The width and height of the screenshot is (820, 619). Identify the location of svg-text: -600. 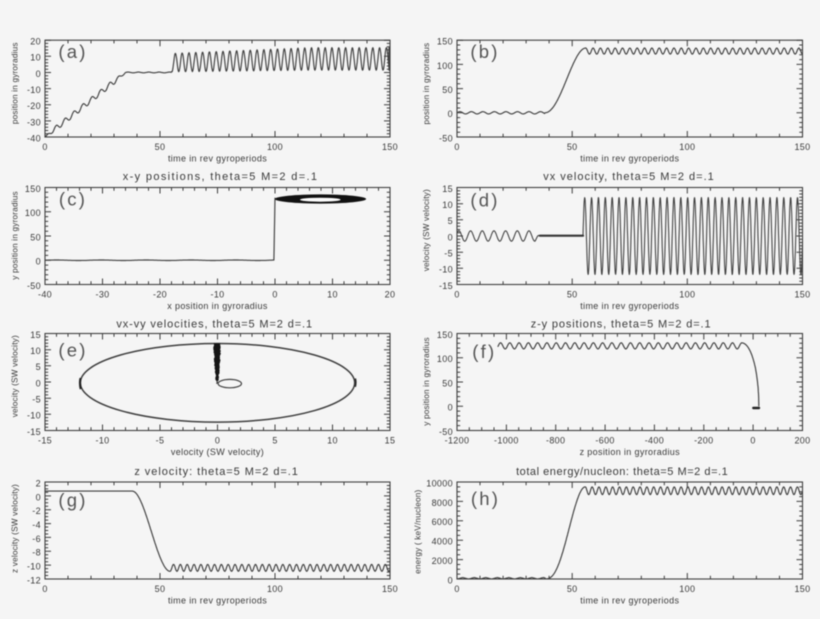
(604, 441).